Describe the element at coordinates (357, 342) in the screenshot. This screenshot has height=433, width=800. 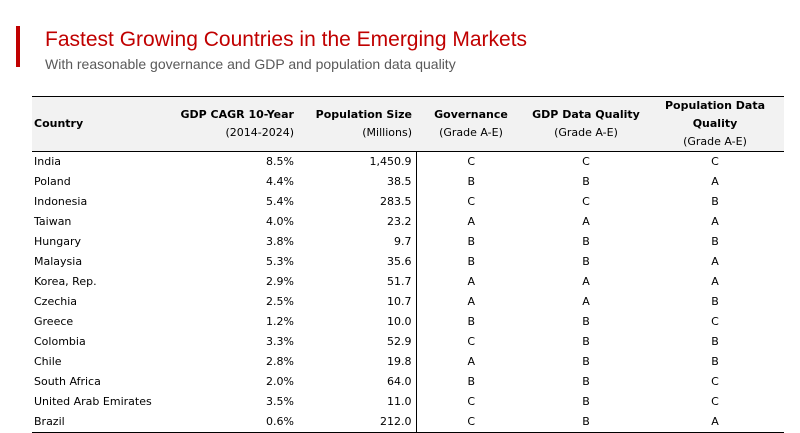
I see `cell-population: 52.9` at that location.